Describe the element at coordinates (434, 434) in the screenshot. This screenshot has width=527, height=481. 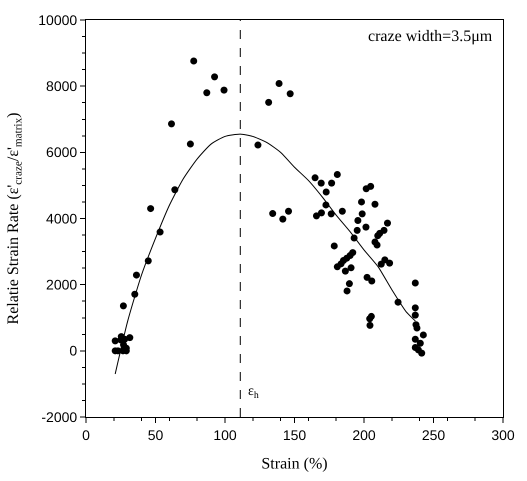
I see `x-tick-label: 250` at that location.